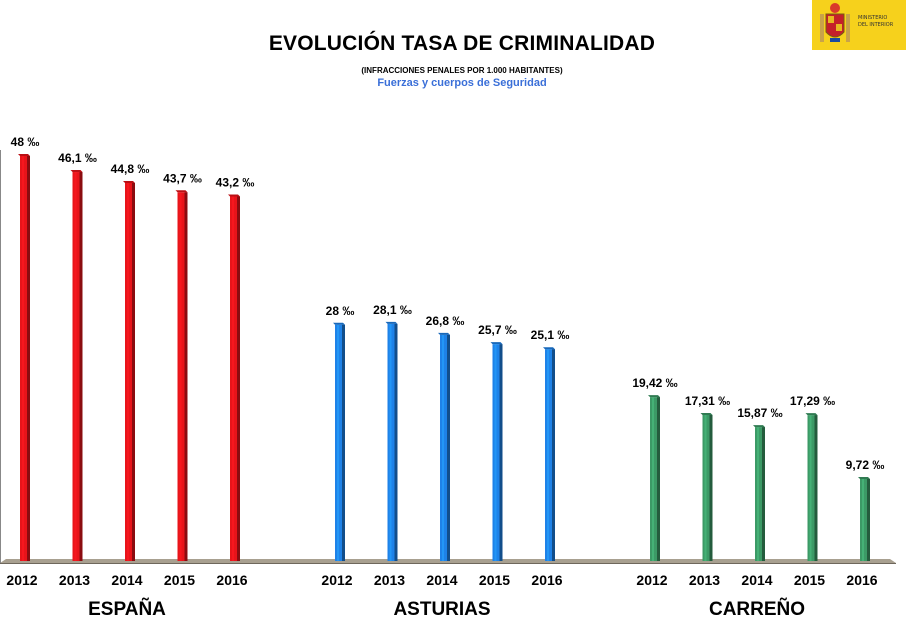 Image resolution: width=914 pixels, height=633 pixels. What do you see at coordinates (392, 310) in the screenshot?
I see `data-label: 28,1 ‰` at bounding box center [392, 310].